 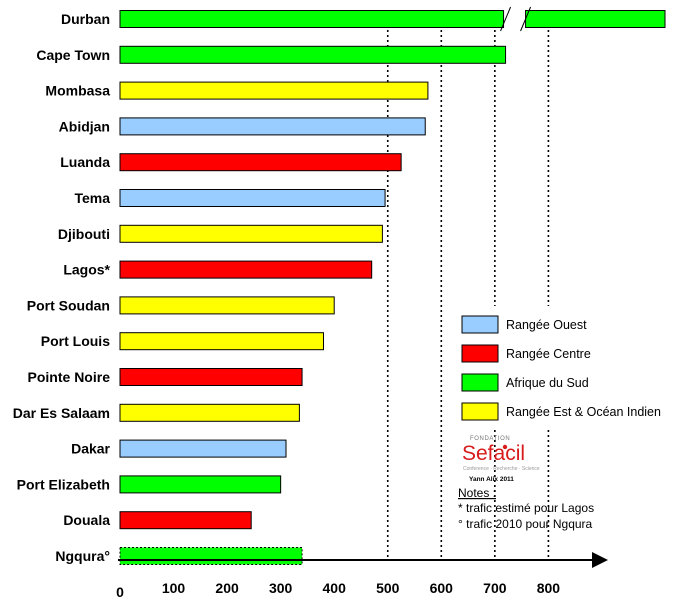 I want to click on note-line-ngqura: ° trafic 2010 pour Ngqura, so click(x=525, y=524).